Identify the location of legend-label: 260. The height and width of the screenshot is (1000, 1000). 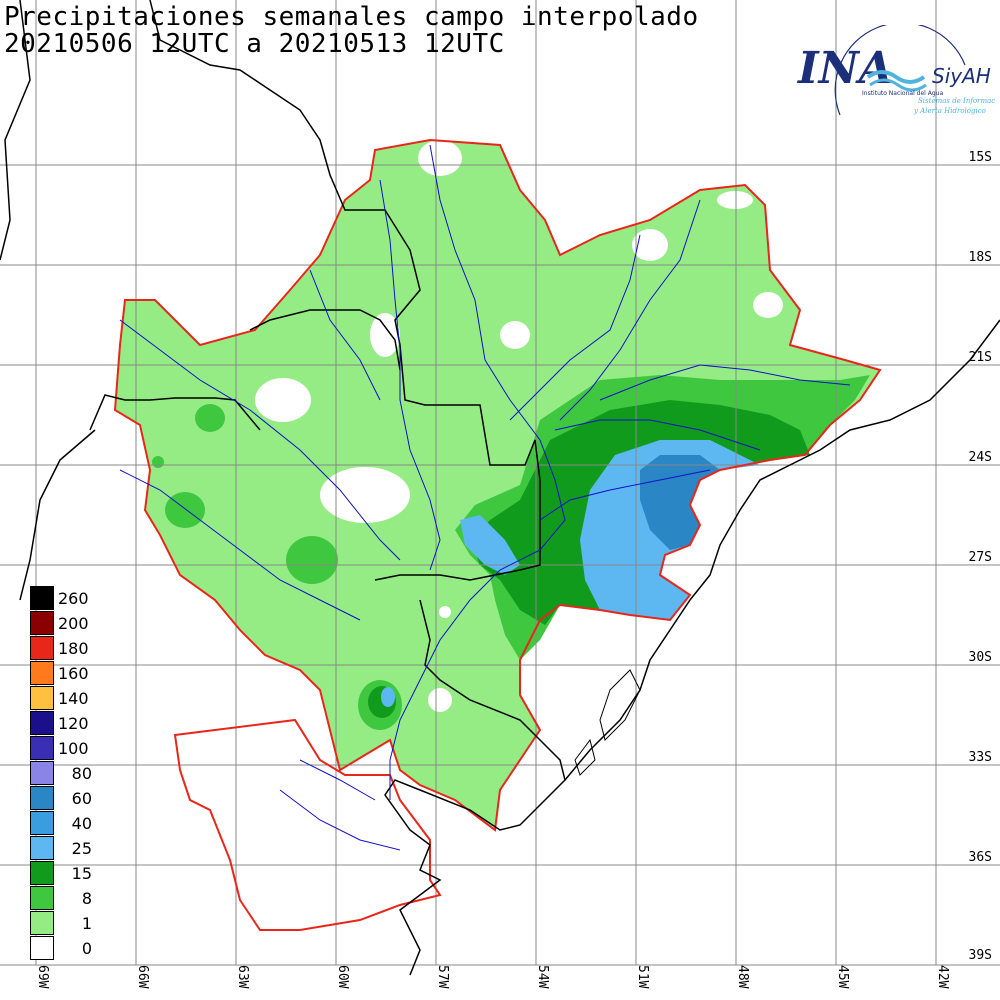
(73, 598).